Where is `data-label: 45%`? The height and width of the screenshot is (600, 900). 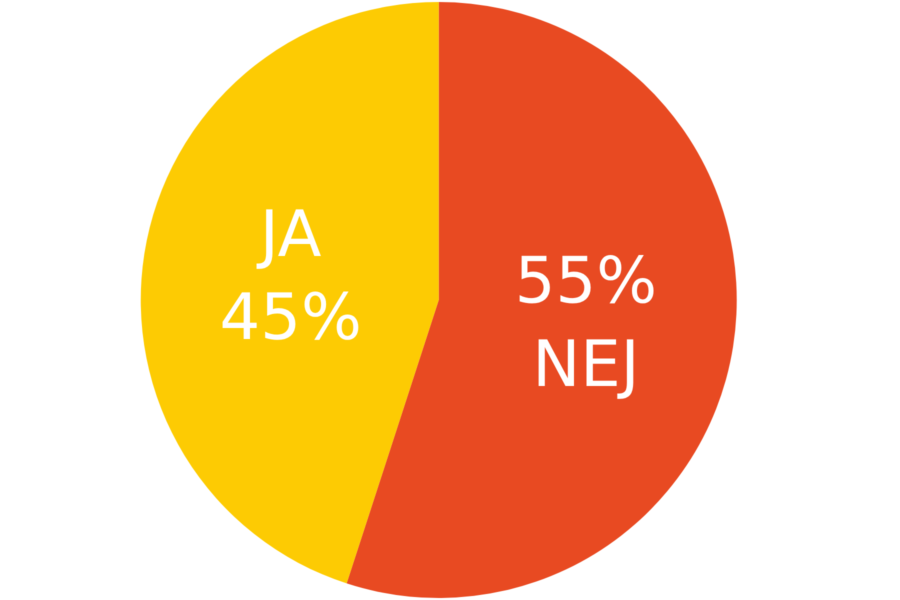
data-label: 45% is located at coordinates (291, 318).